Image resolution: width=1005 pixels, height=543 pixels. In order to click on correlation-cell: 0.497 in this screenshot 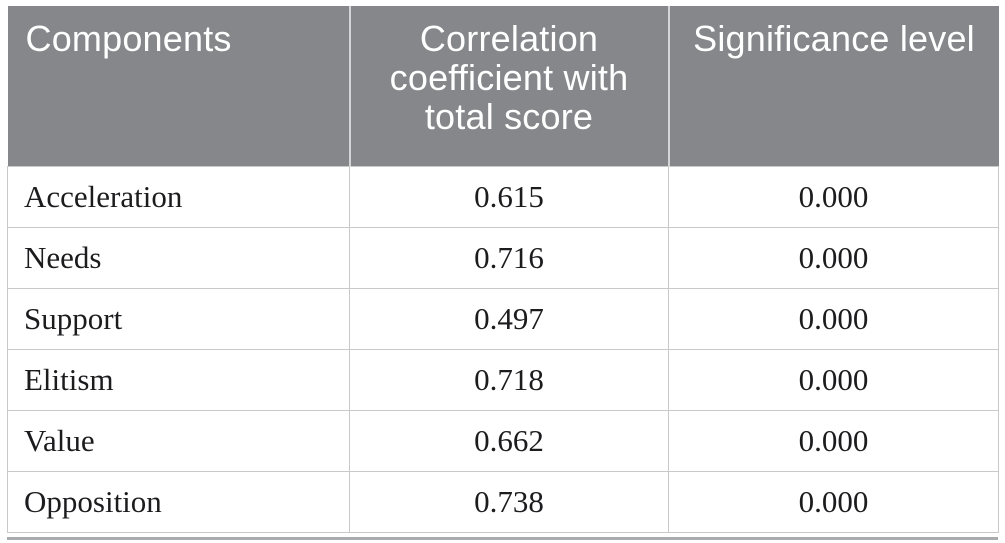, I will do `click(509, 319)`.